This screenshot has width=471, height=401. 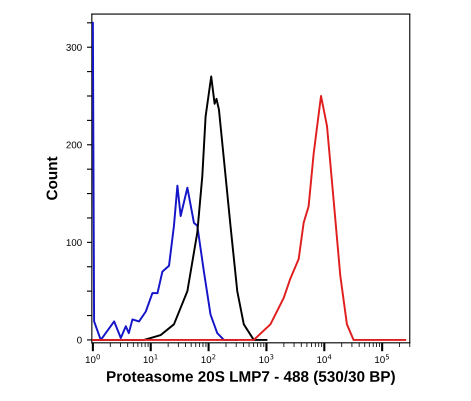 I want to click on y-tick-label: 0, so click(x=79, y=340).